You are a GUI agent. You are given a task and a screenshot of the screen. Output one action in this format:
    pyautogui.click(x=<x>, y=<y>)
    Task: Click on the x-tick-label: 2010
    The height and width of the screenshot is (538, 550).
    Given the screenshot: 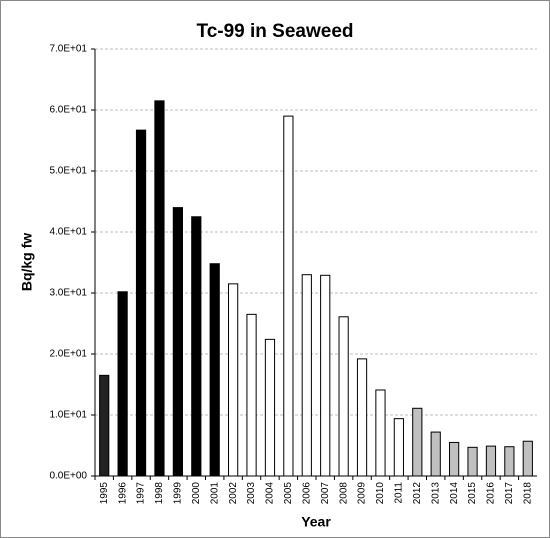 What is the action you would take?
    pyautogui.click(x=380, y=493)
    